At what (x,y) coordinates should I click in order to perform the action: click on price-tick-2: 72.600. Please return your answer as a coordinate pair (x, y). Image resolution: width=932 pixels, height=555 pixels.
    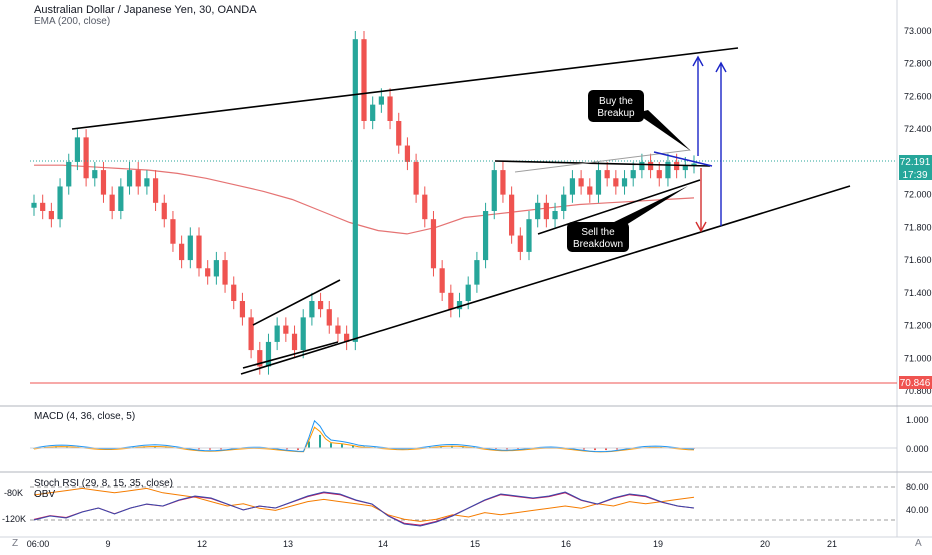
    Looking at the image, I should click on (918, 96).